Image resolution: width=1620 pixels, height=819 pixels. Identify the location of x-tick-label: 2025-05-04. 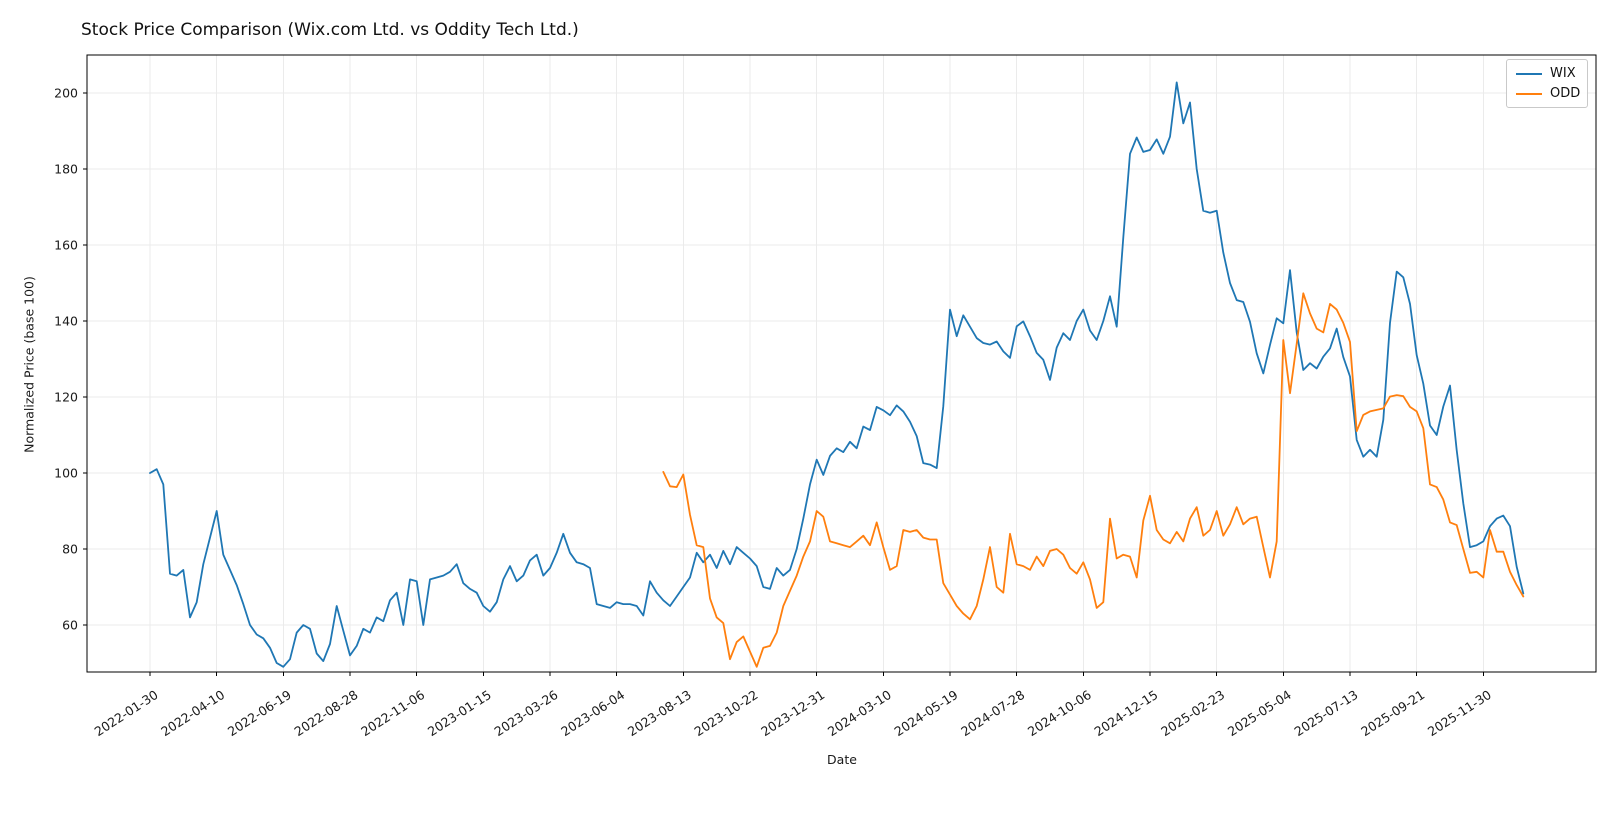
(1259, 713).